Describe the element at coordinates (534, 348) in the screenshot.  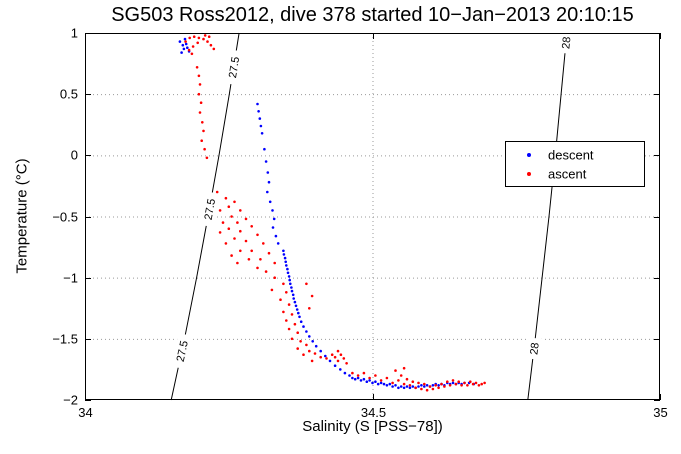
I see `contour-label-group: 28` at that location.